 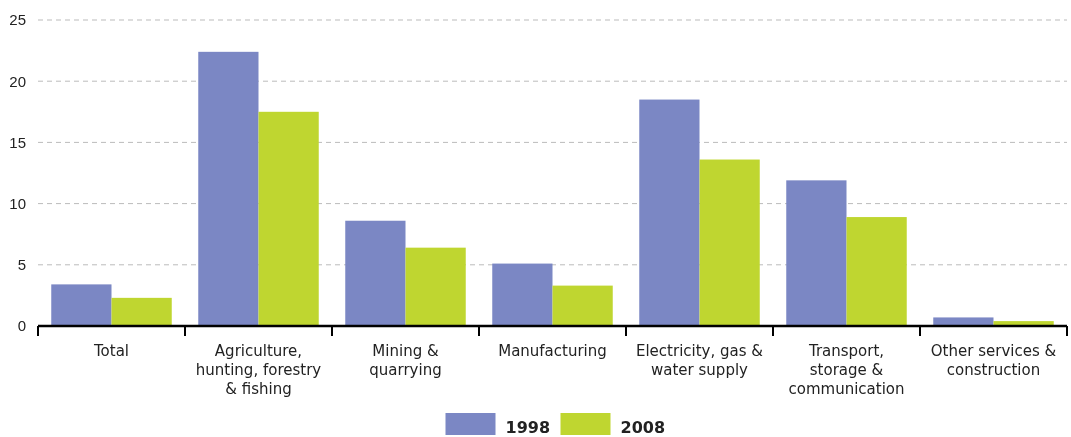 I want to click on x-tick-label: Total, so click(x=111, y=351).